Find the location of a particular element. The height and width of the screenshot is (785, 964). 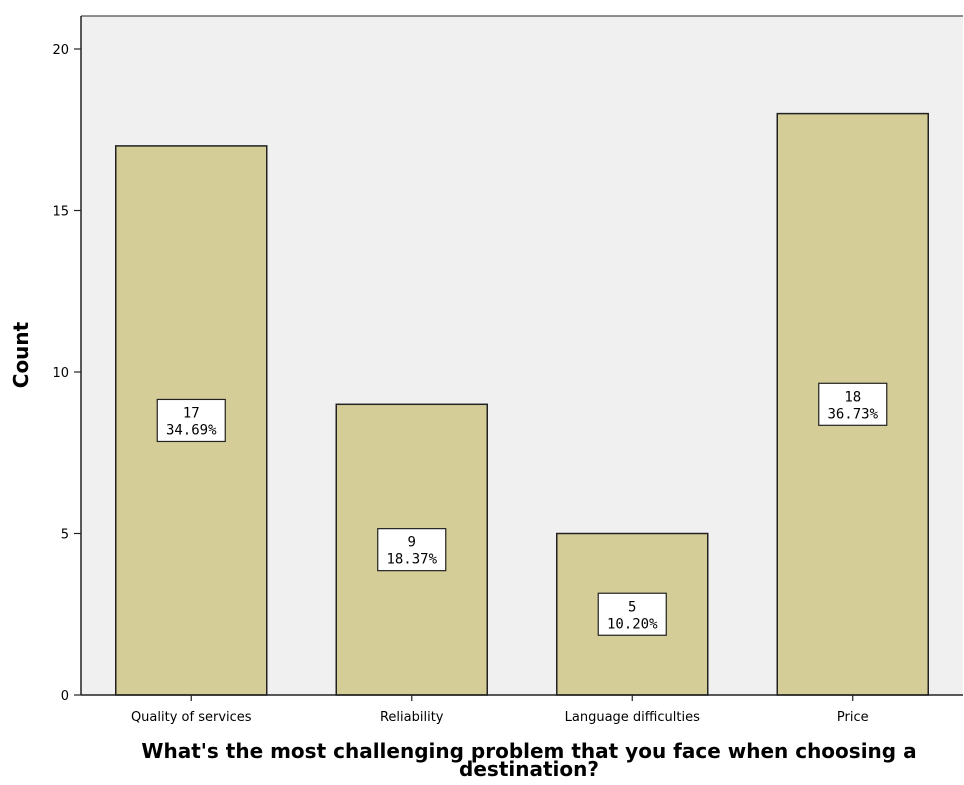

y-tick-label: 10 is located at coordinates (60, 373).